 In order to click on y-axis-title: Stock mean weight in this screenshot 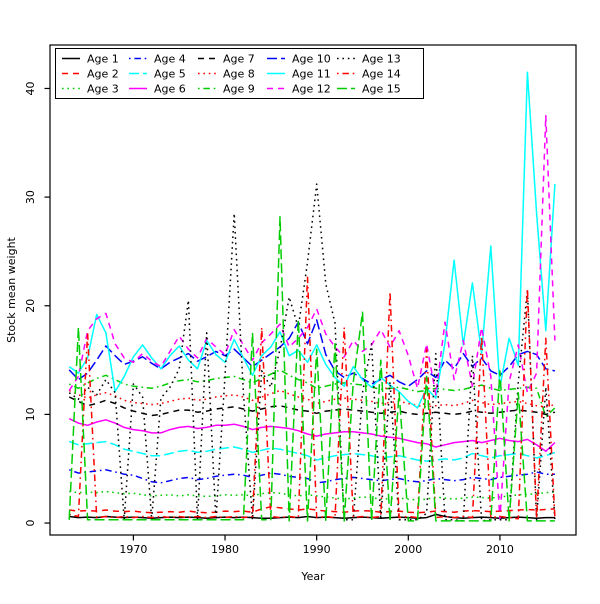, I will do `click(11, 289)`.